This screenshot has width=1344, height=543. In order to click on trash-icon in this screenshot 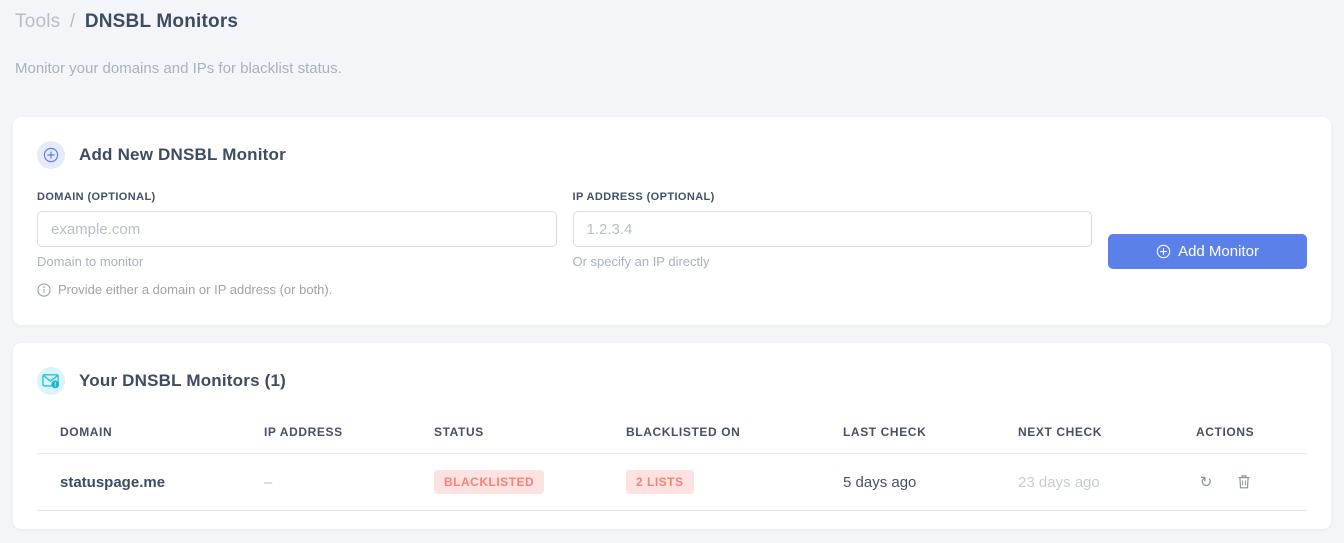, I will do `click(1244, 482)`.